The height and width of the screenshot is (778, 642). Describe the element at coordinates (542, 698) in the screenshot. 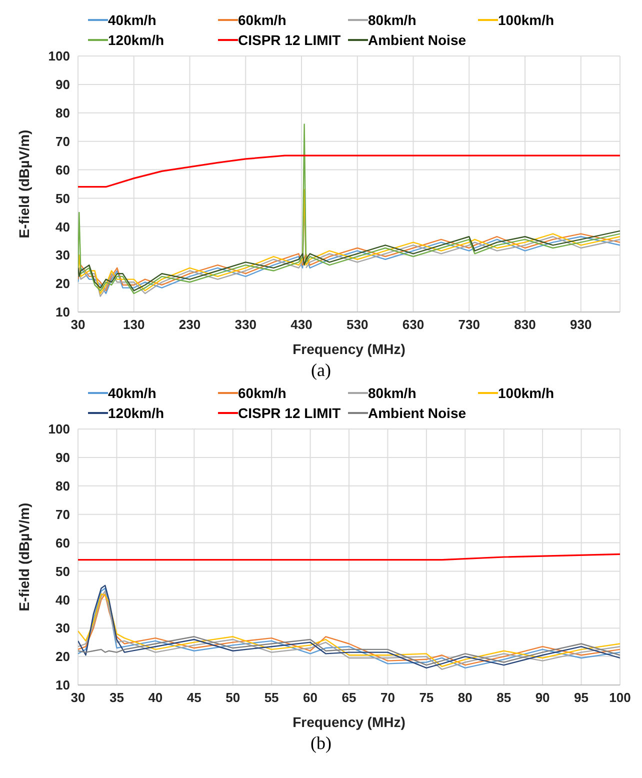

I see `x-tick-label: 90` at that location.